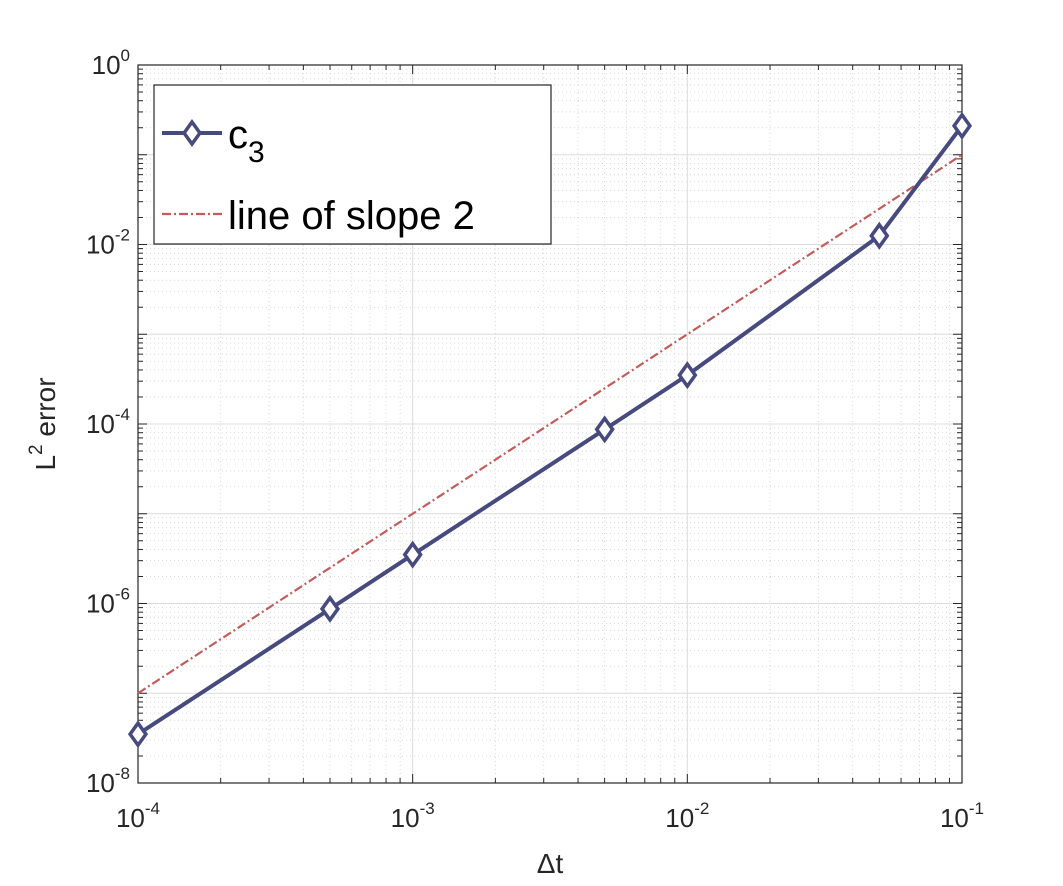 The image size is (1063, 886). What do you see at coordinates (108, 243) in the screenshot?
I see `y-tick-label: 10⁻²` at bounding box center [108, 243].